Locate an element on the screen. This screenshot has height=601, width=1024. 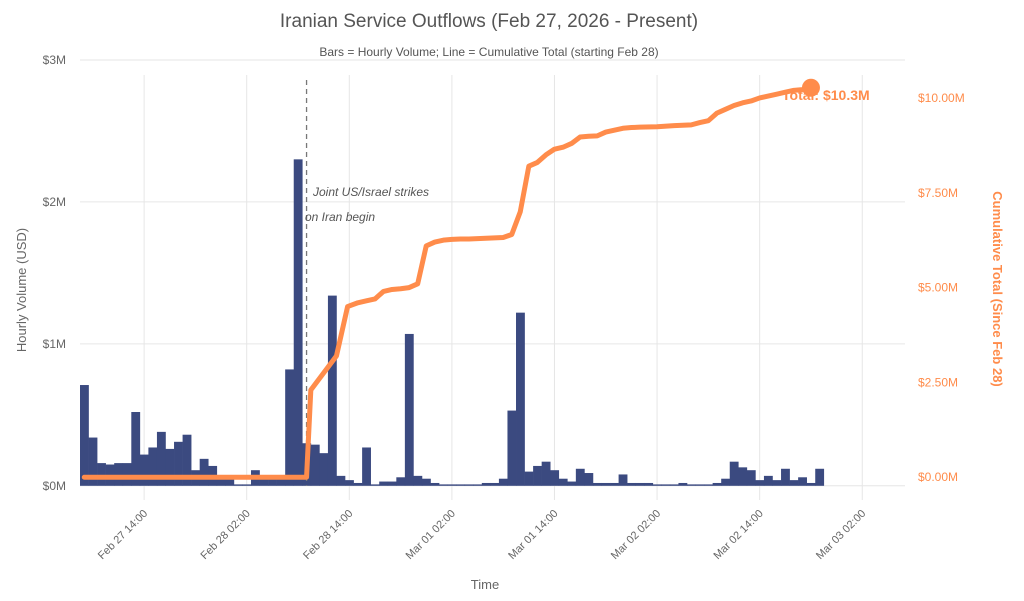
x-tick-label: Feb 28 14:00 is located at coordinates (328, 535).